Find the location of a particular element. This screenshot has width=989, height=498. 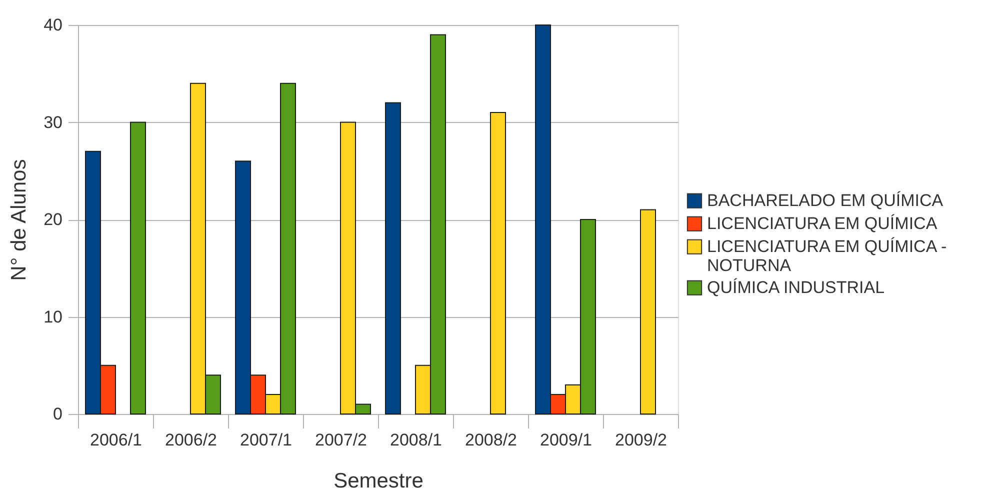

y-tick-label: 30 is located at coordinates (53, 122).